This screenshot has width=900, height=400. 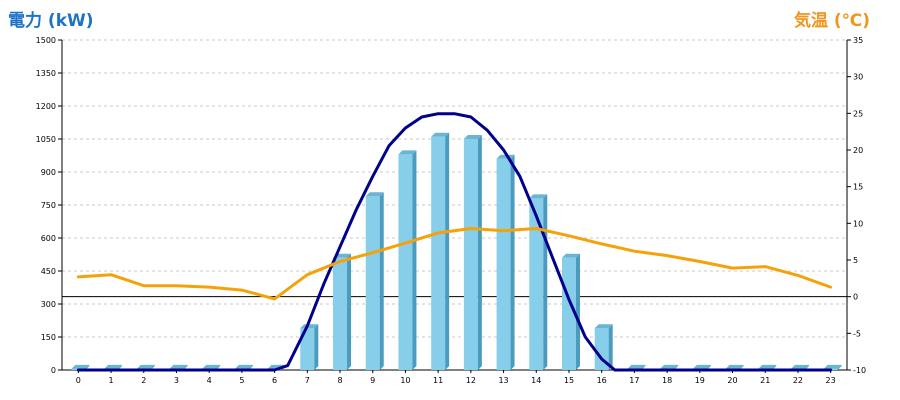 What do you see at coordinates (855, 260) in the screenshot?
I see `right-tick-label: 5` at bounding box center [855, 260].